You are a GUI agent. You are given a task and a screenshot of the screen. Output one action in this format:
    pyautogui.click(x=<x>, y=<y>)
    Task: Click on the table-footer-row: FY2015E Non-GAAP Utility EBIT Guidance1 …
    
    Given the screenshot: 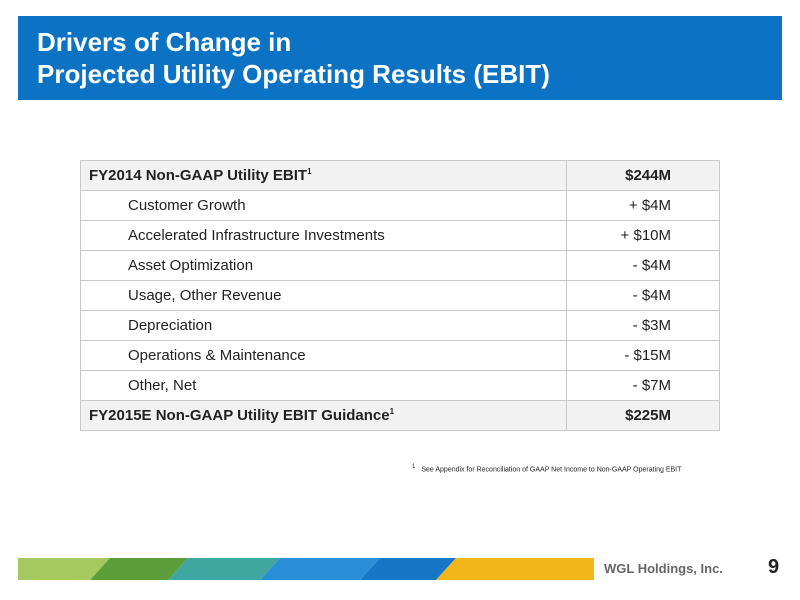 What is the action you would take?
    pyautogui.click(x=400, y=415)
    